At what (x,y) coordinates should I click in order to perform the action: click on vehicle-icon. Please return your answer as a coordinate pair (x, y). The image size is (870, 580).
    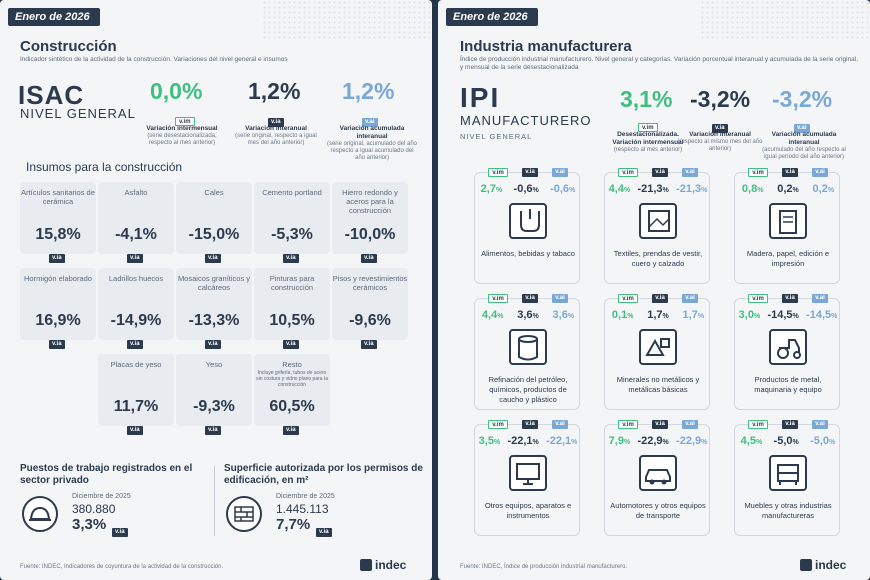
    Looking at the image, I should click on (658, 473).